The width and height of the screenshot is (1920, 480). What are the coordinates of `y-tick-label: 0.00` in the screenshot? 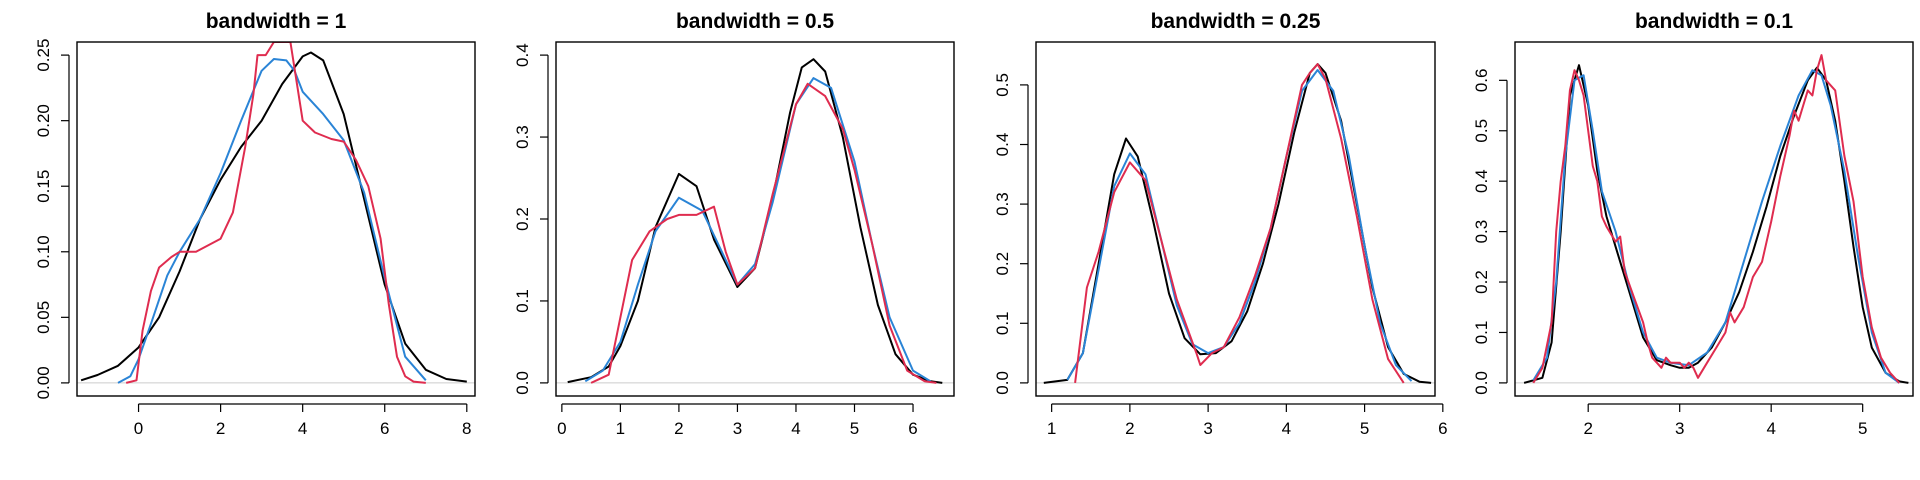 It's located at (43, 382).